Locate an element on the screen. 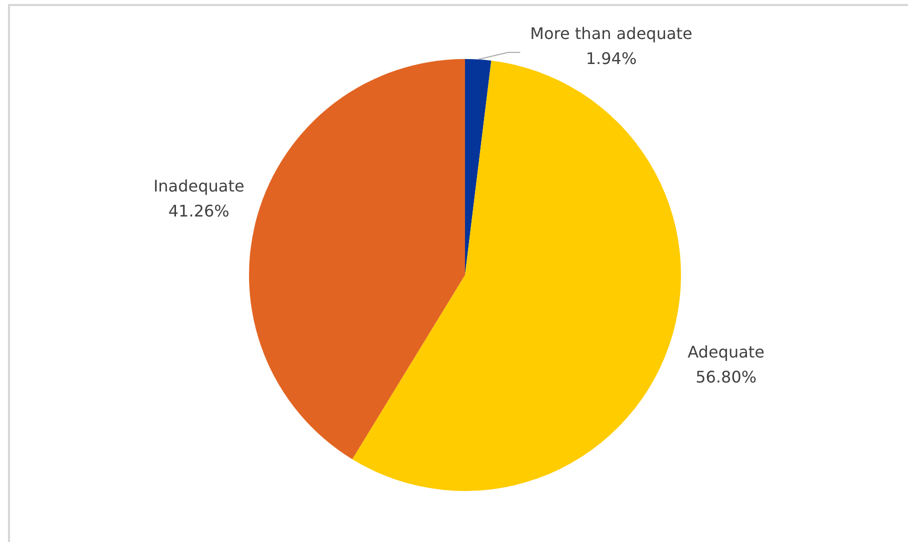  slice-label: Adequate is located at coordinates (726, 352).